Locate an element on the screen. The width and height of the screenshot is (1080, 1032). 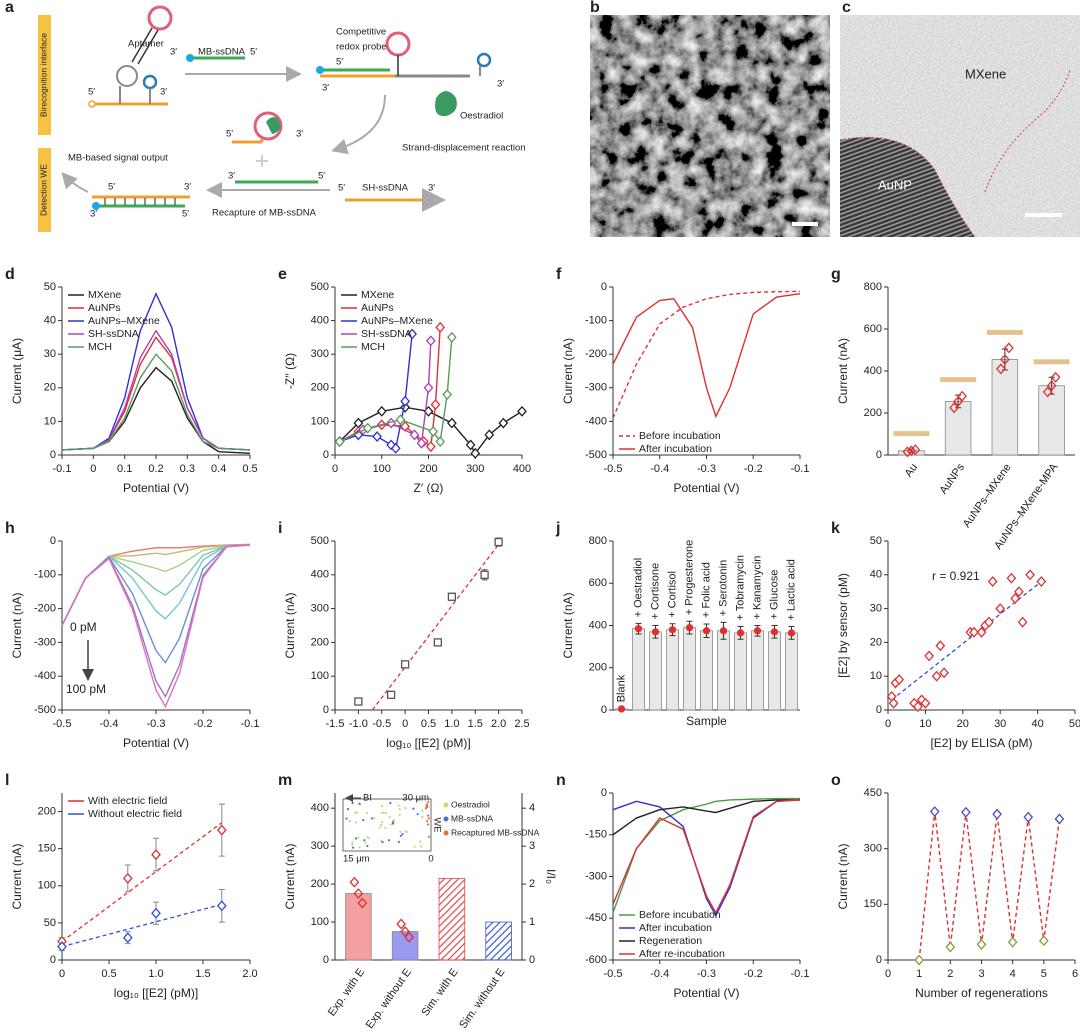
y-axis-label: [E2] by sensor (pM) is located at coordinates (843, 625).